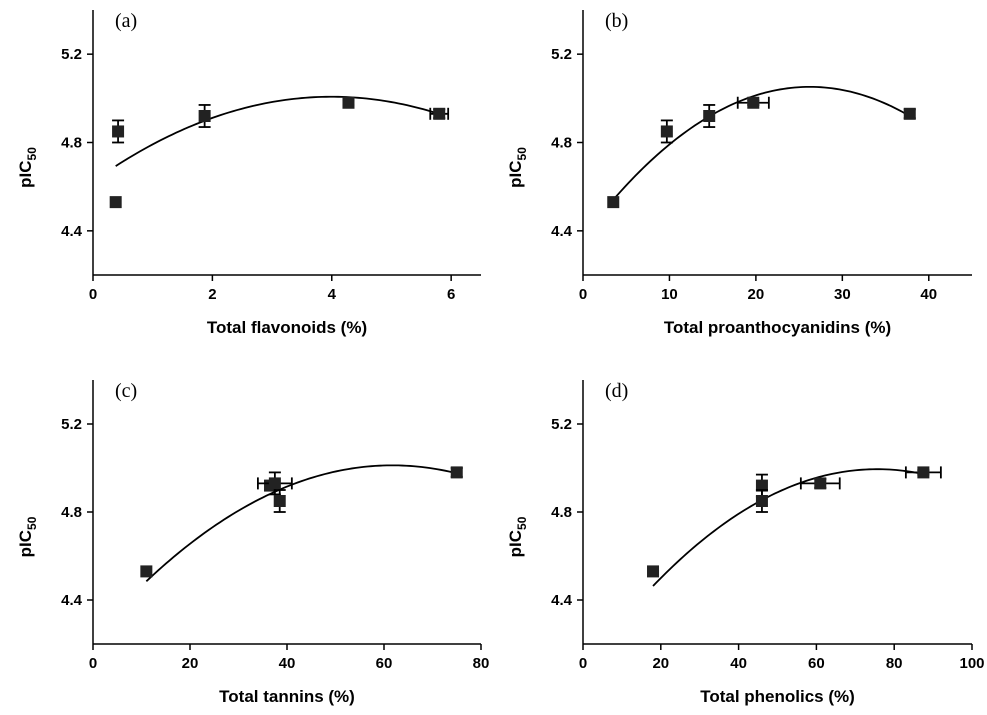  What do you see at coordinates (126, 21) in the screenshot?
I see `panel-label: (a)` at bounding box center [126, 21].